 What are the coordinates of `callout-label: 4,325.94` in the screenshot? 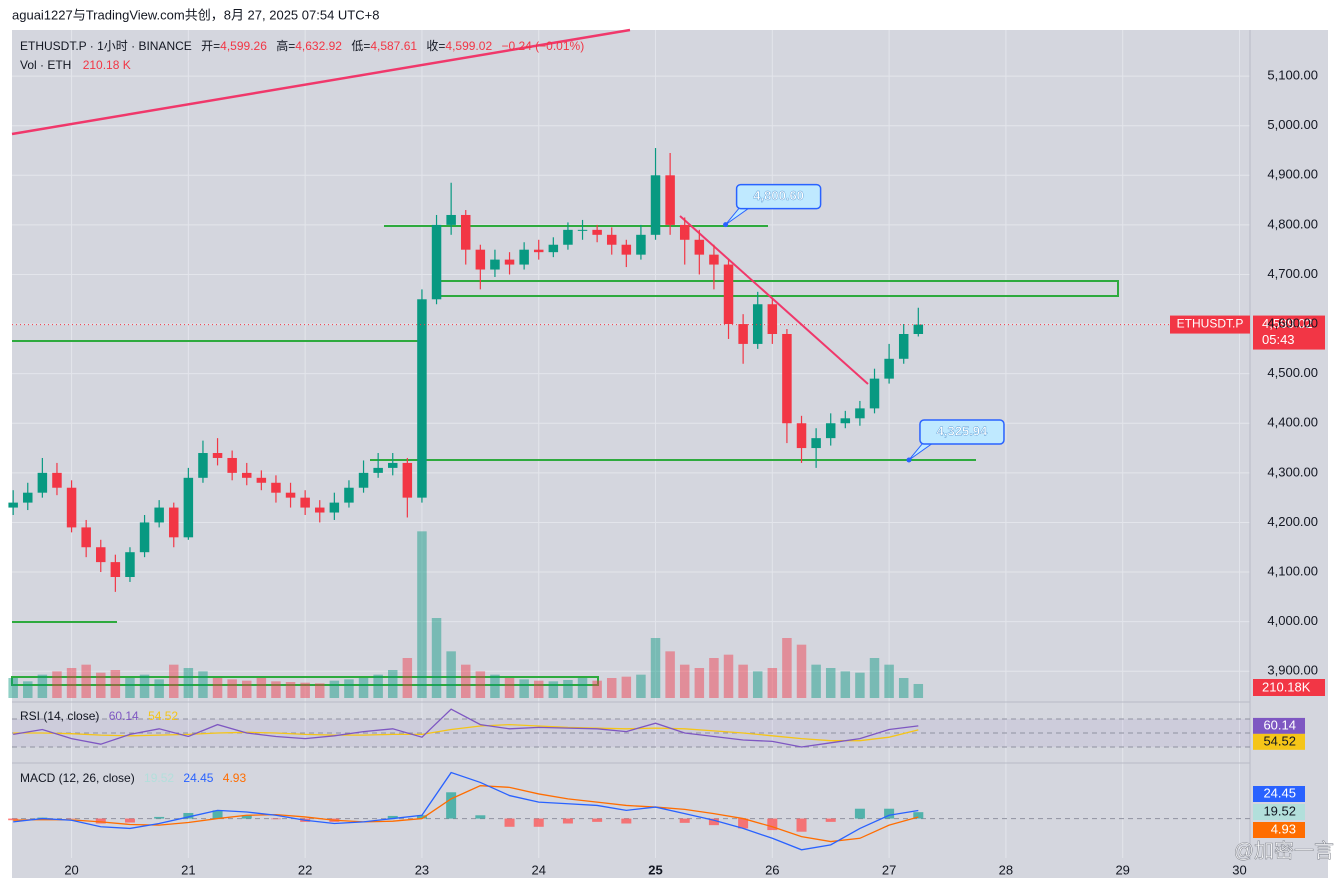 It's located at (962, 430).